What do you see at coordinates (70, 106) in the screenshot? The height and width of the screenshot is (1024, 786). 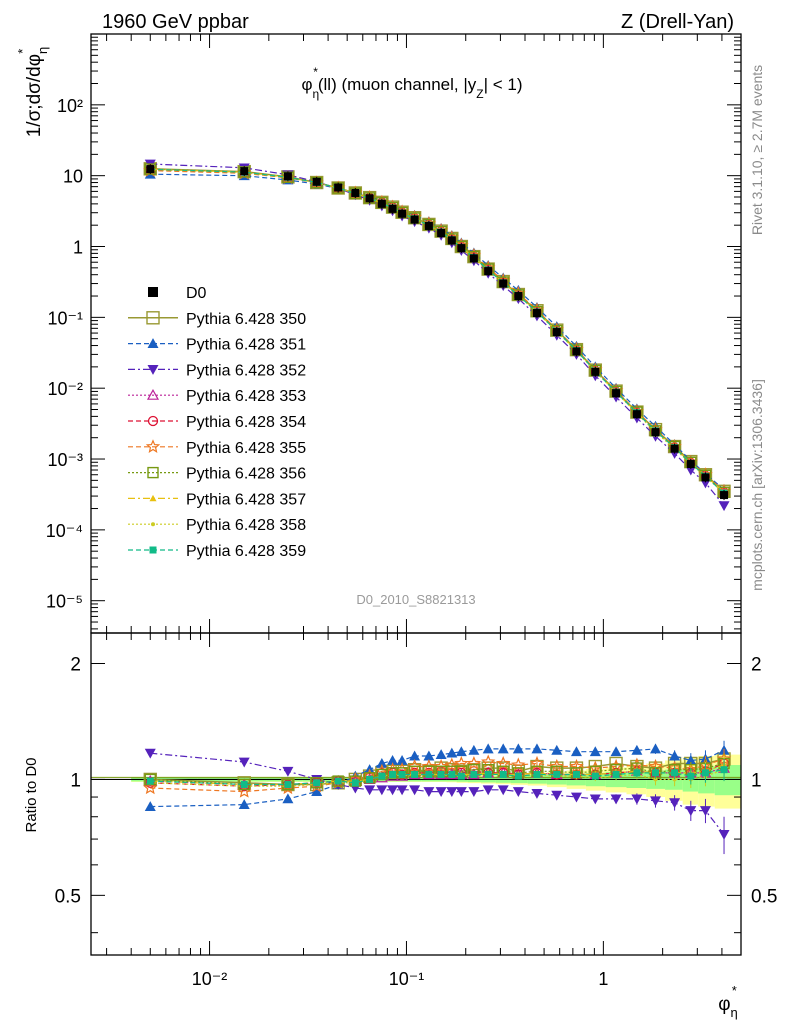 I see `y-tick-label: 10²` at bounding box center [70, 106].